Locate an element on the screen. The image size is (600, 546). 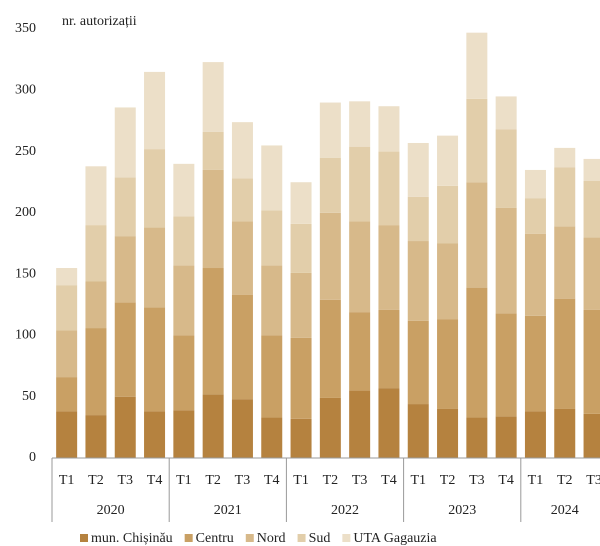
y-tick-label: 100 is located at coordinates (25, 335).